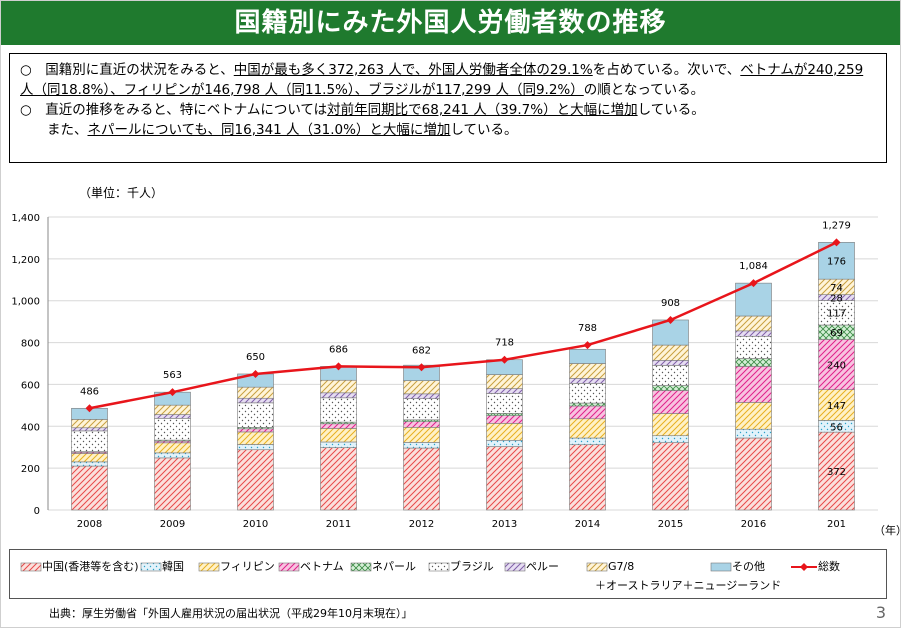  Describe the element at coordinates (836, 225) in the screenshot. I see `total-value-label: 1,279` at that location.